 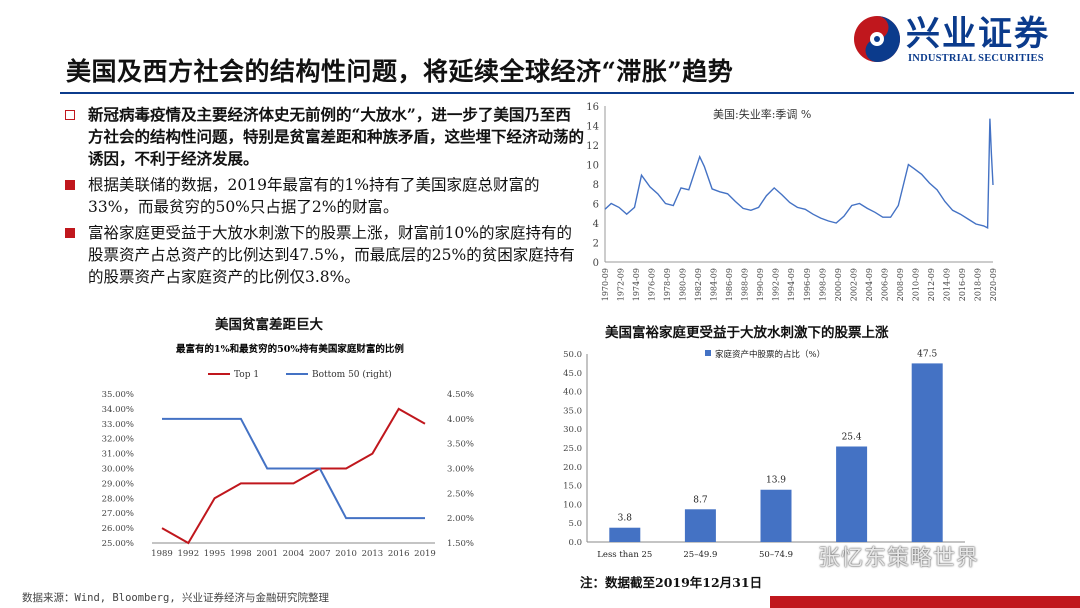 I want to click on legend-label-top1: Top 1, so click(x=246, y=375).